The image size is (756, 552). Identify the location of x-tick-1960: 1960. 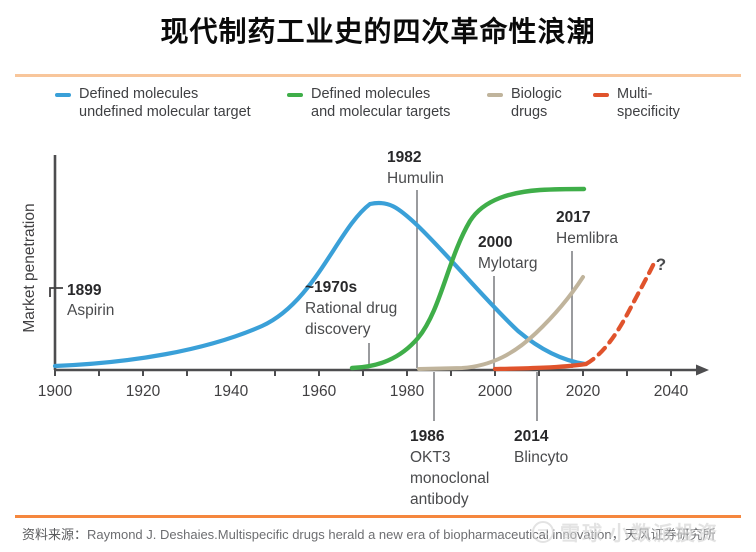
(319, 391).